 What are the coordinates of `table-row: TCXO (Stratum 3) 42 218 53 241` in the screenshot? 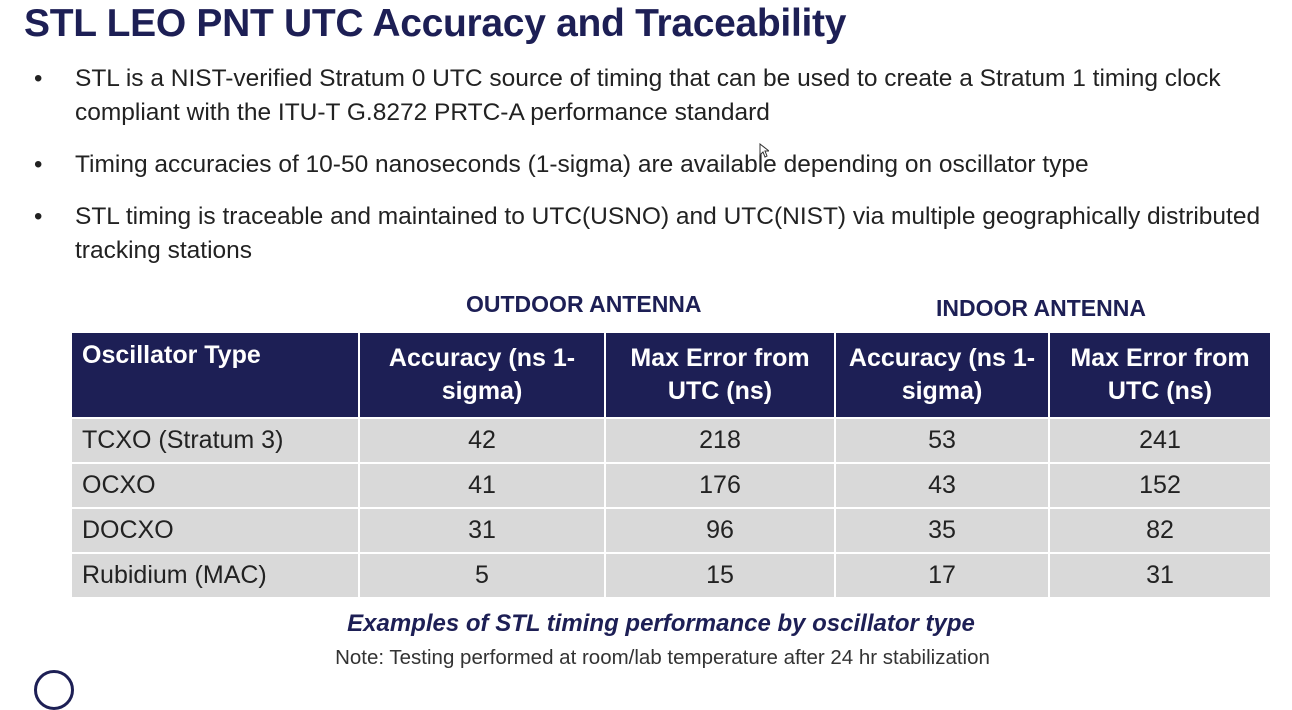 It's located at (671, 440).